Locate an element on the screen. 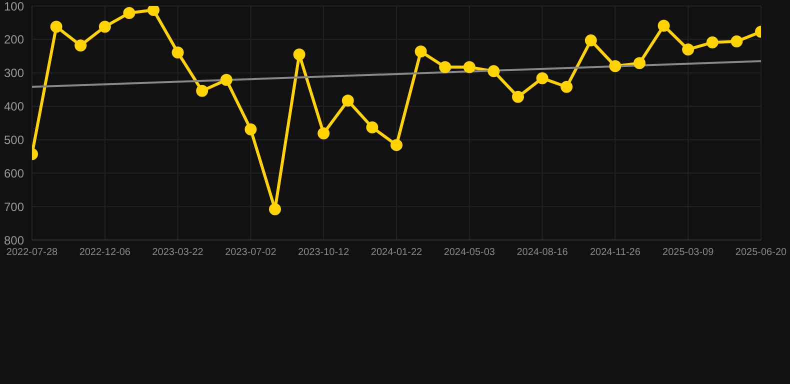 The width and height of the screenshot is (790, 384). y-tick-label: 700 is located at coordinates (14, 207).